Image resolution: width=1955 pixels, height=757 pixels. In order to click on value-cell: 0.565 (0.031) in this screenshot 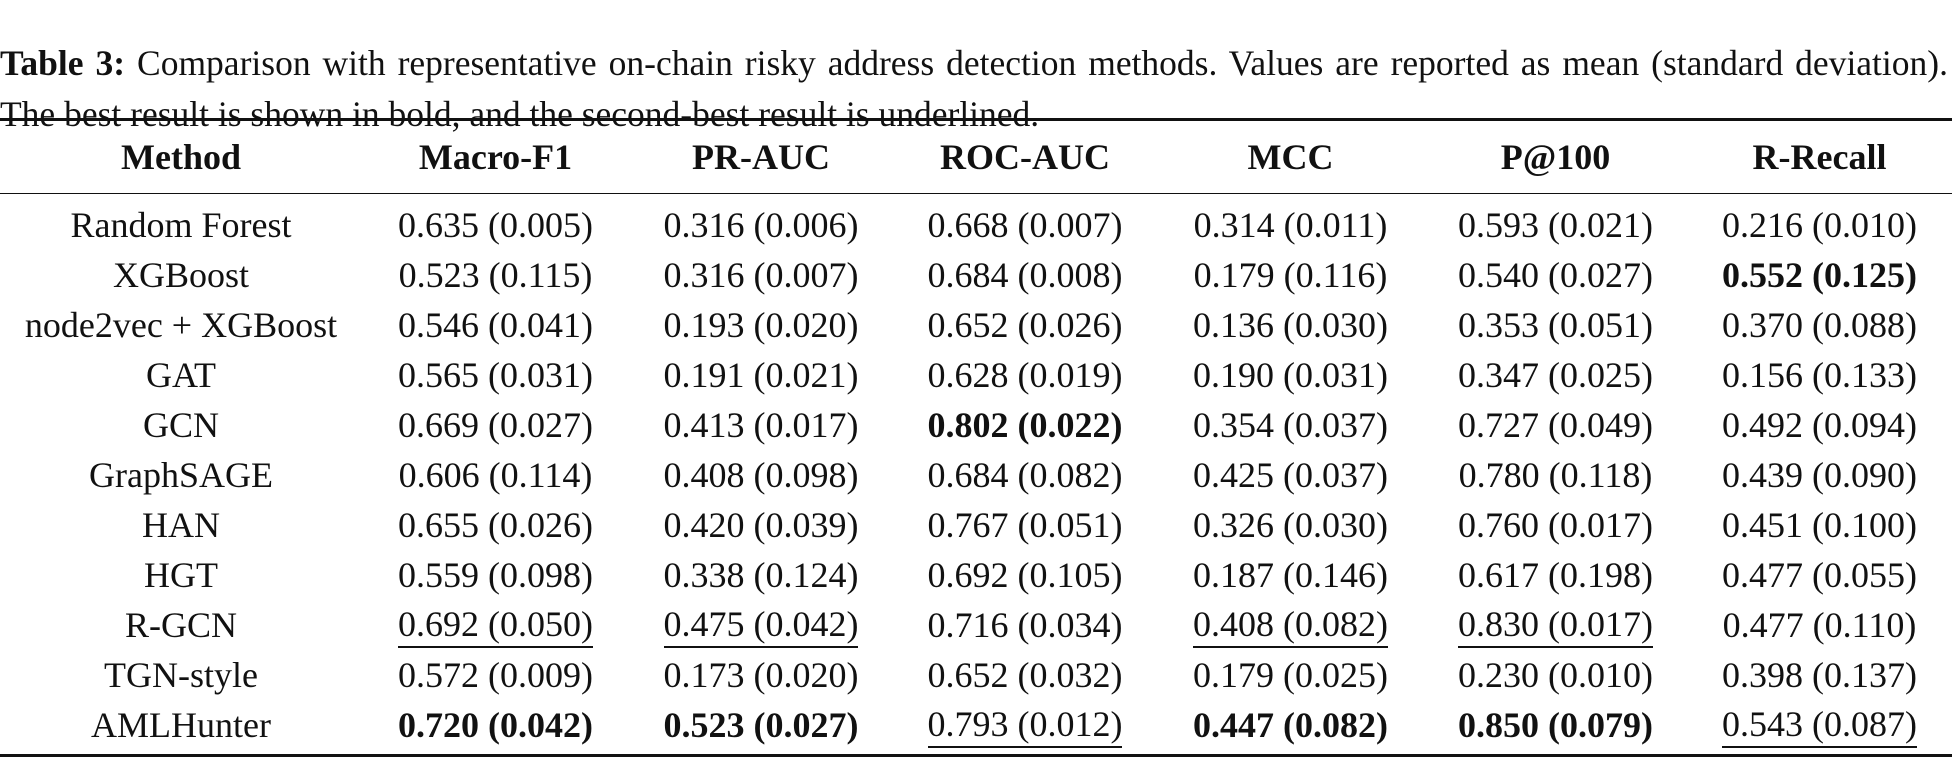, I will do `click(495, 375)`.